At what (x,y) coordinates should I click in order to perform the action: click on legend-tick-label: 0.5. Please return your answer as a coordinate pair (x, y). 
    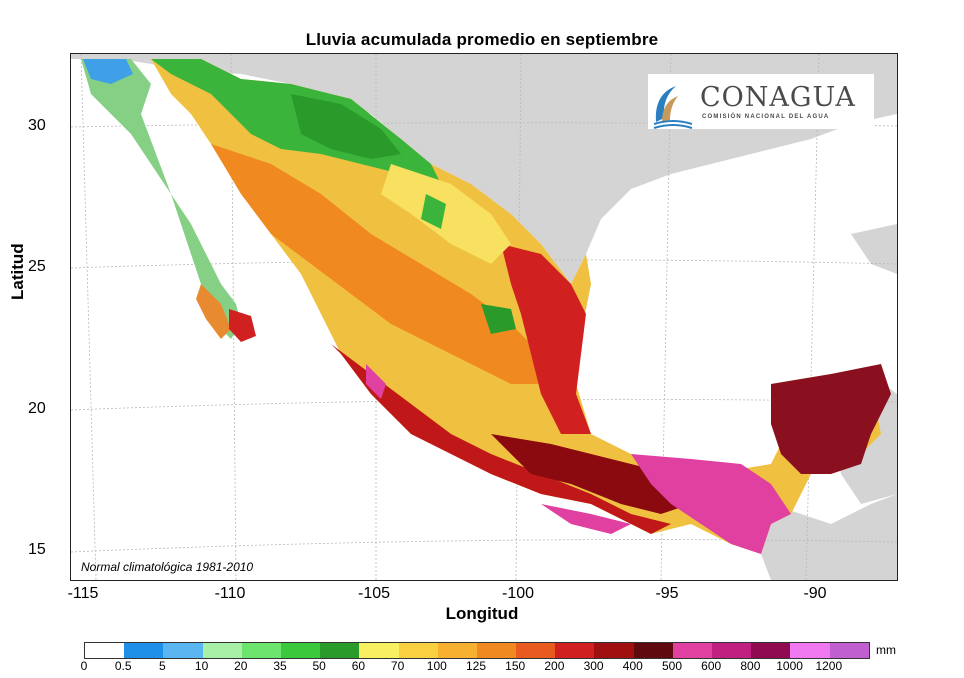
    Looking at the image, I should click on (123, 666).